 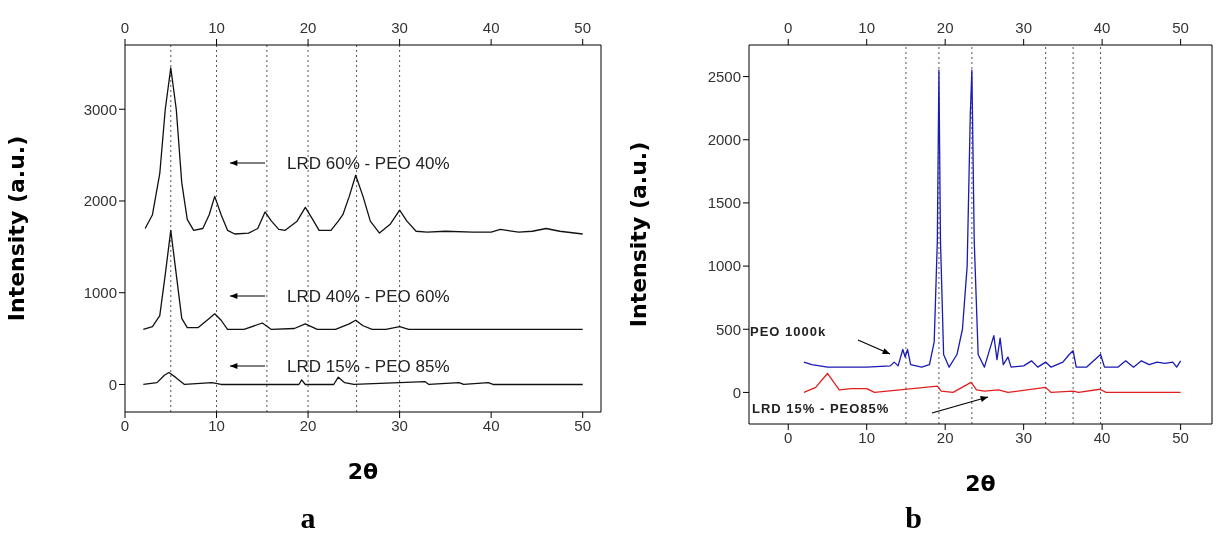 What do you see at coordinates (788, 332) in the screenshot?
I see `annotation: PEO 1000k` at bounding box center [788, 332].